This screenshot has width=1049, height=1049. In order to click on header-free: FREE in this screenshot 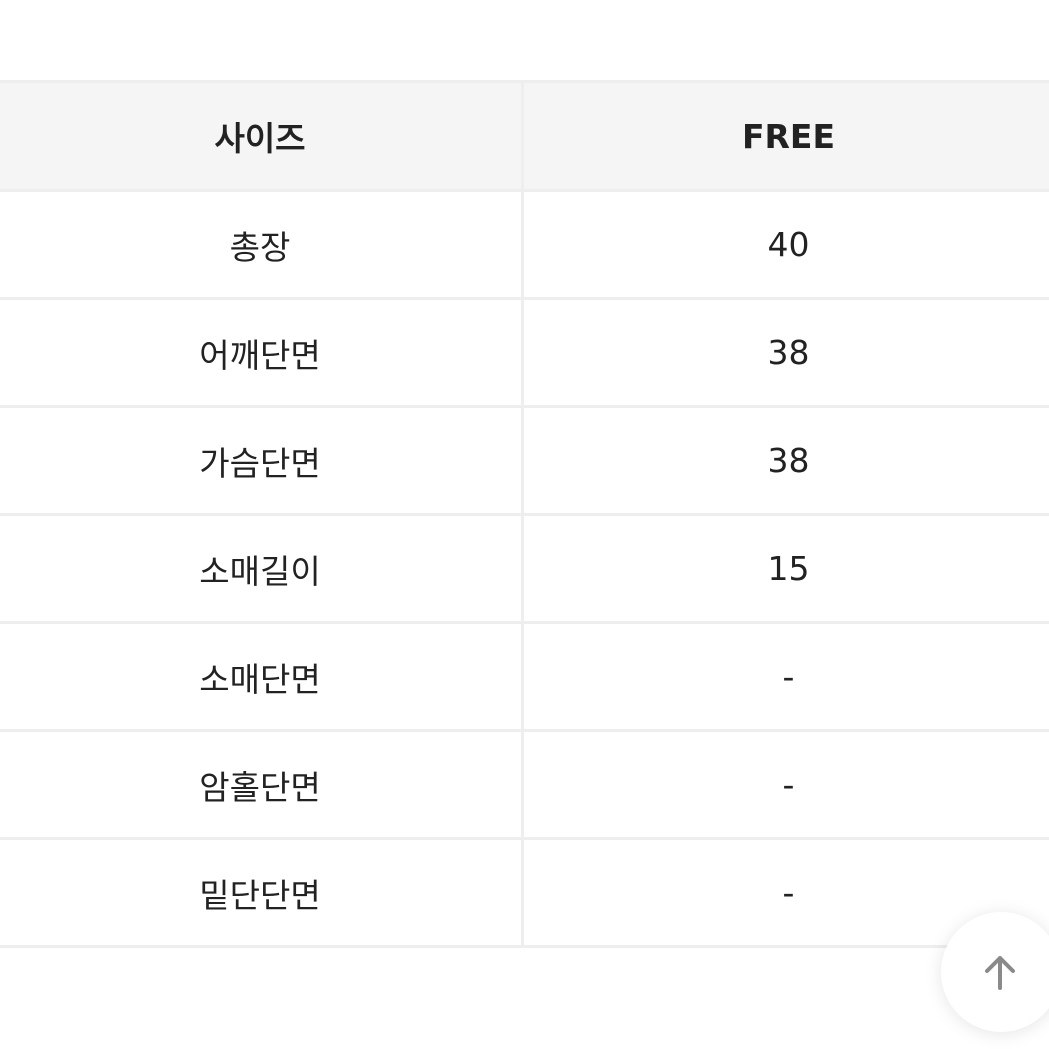, I will do `click(785, 136)`.